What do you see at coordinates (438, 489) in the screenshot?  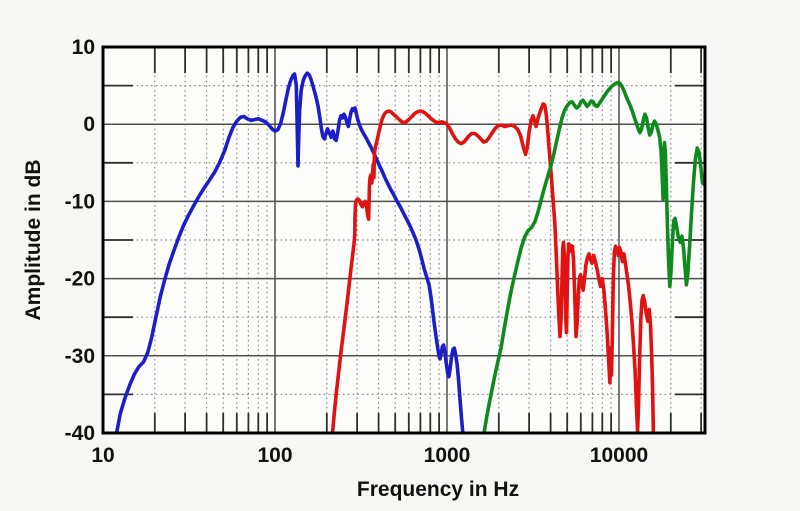 I see `x-axis-title: Frequency in Hz` at bounding box center [438, 489].